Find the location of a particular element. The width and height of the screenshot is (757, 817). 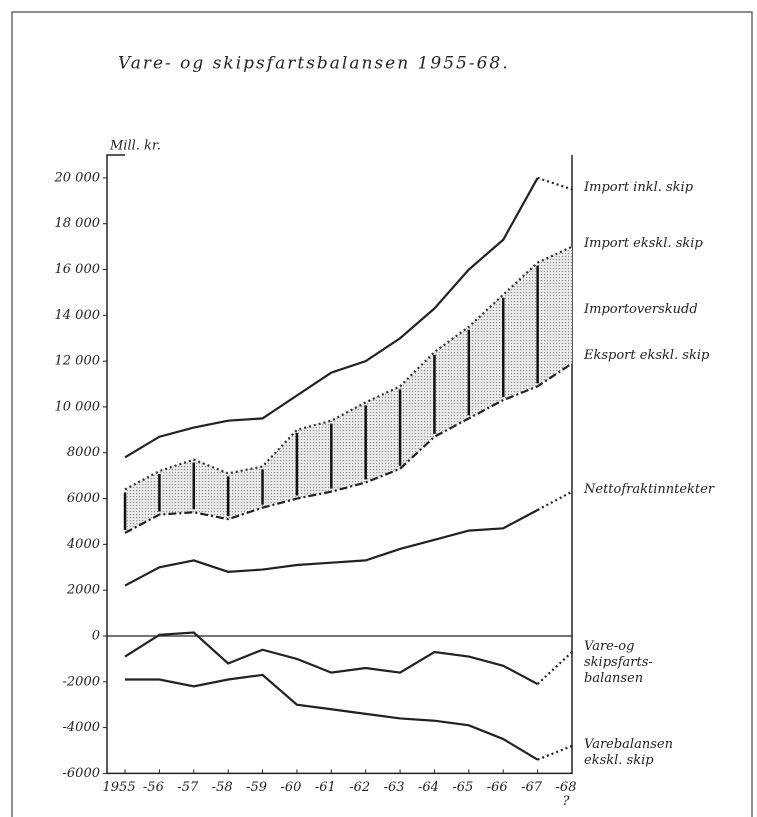

x-tick-label: -59 is located at coordinates (256, 787).